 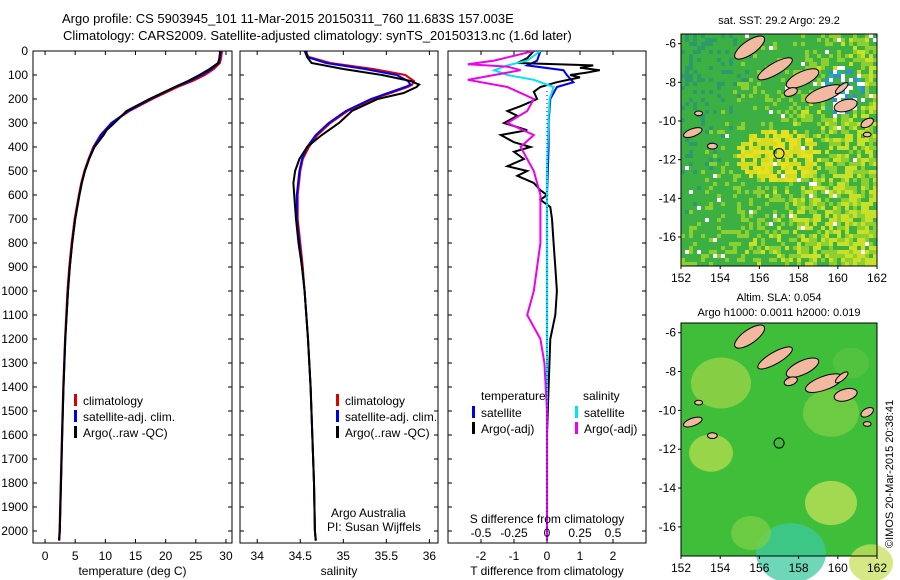 What do you see at coordinates (14, 387) in the screenshot?
I see `depth-tick-label: 1400` at bounding box center [14, 387].